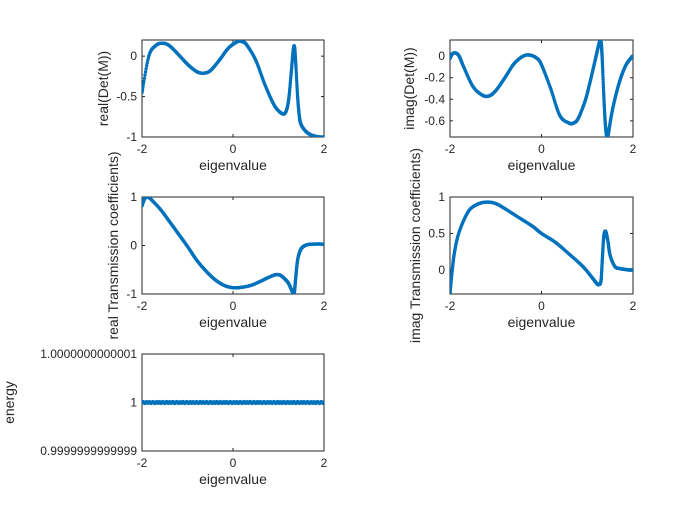 The height and width of the screenshot is (525, 700). What do you see at coordinates (415, 245) in the screenshot?
I see `y-axis-label: imag Transmission coefficients)` at bounding box center [415, 245].